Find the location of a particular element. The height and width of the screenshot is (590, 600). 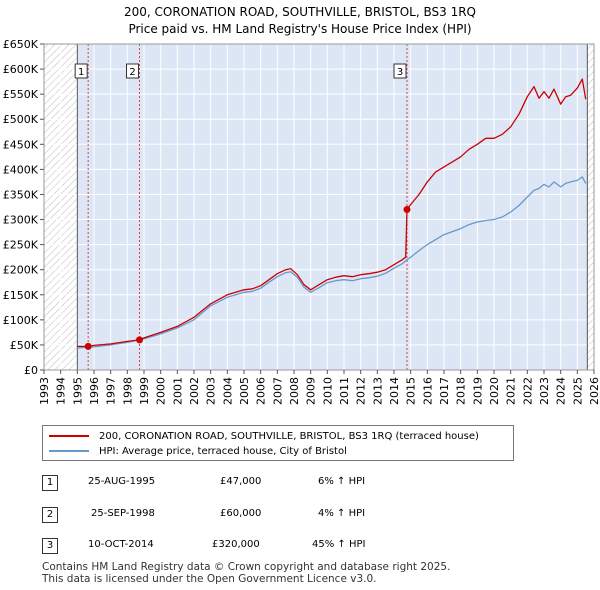

x-tick-label: 2024 is located at coordinates (561, 391).